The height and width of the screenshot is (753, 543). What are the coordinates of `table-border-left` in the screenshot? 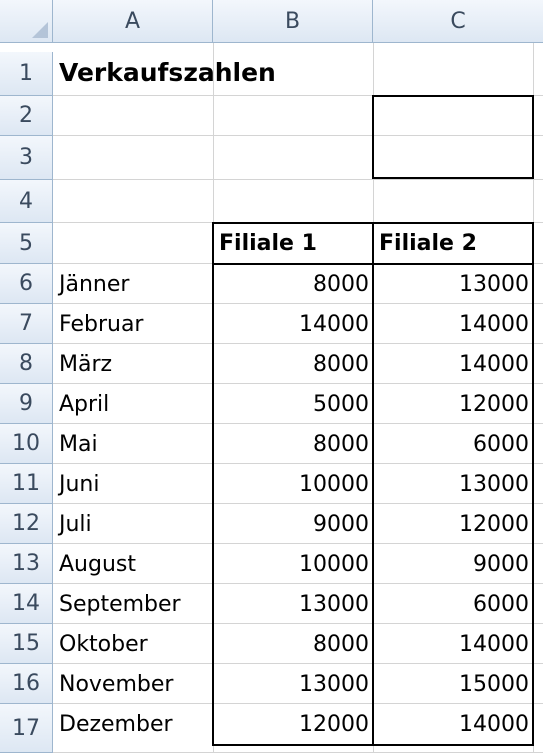 It's located at (213, 484).